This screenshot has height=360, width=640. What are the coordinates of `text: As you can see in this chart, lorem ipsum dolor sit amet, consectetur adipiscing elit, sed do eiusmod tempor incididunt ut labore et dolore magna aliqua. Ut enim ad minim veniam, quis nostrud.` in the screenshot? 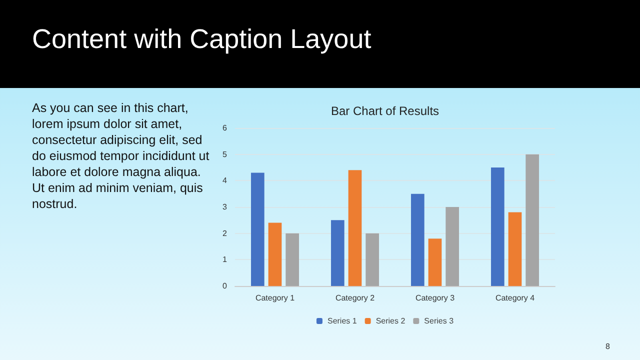 It's located at (121, 156).